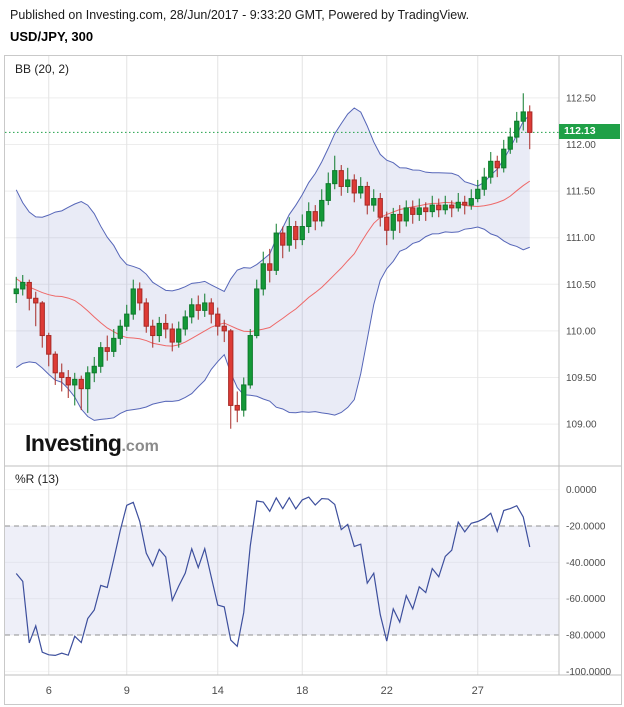 The image size is (624, 707). Describe the element at coordinates (127, 691) in the screenshot. I see `time-tick-label: 9` at that location.